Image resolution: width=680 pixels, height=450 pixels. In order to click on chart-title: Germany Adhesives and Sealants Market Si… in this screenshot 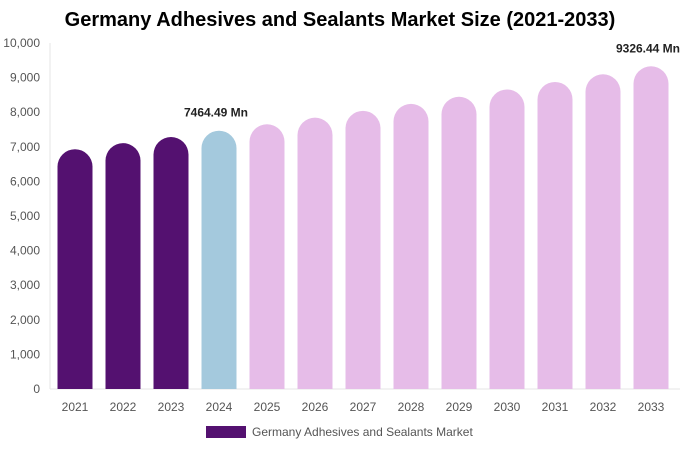, I will do `click(340, 20)`.